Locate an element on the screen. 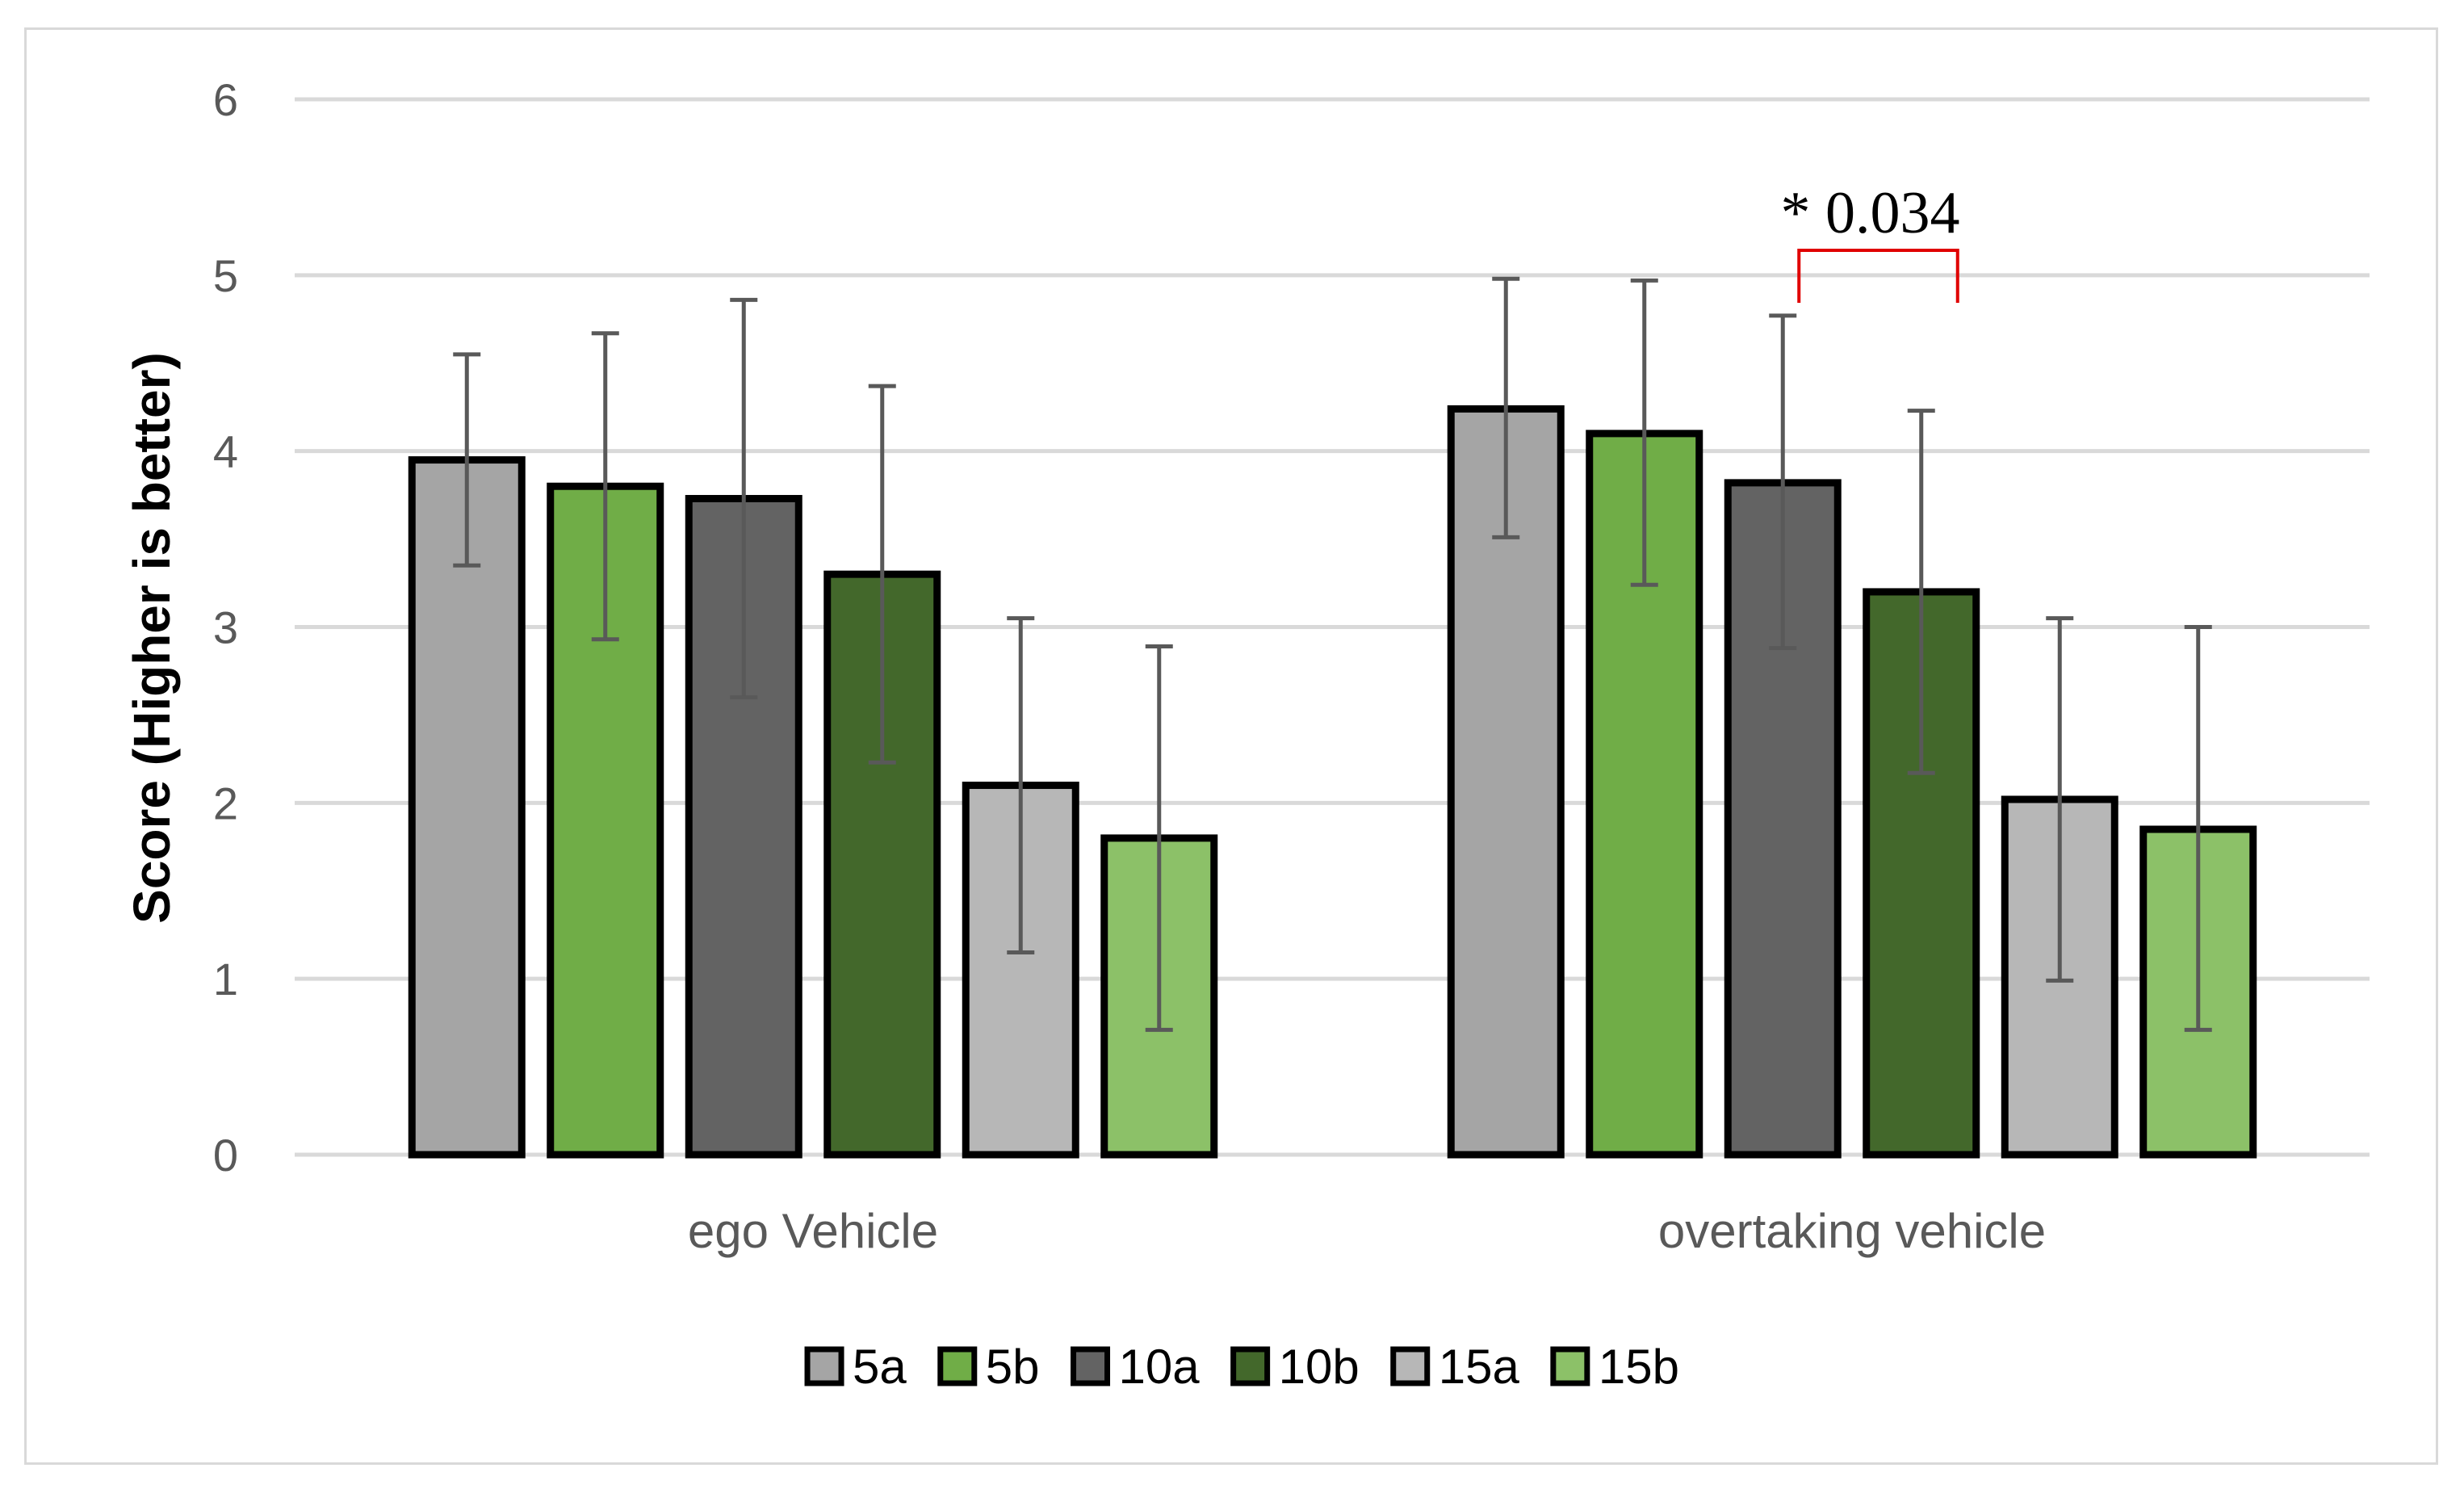  legend-swatch-15a is located at coordinates (1410, 1366).